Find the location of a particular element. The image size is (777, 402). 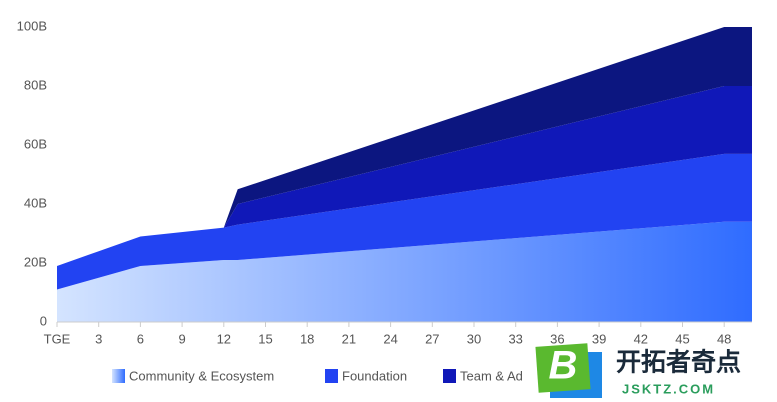

x-tick-label: 18 is located at coordinates (307, 338).